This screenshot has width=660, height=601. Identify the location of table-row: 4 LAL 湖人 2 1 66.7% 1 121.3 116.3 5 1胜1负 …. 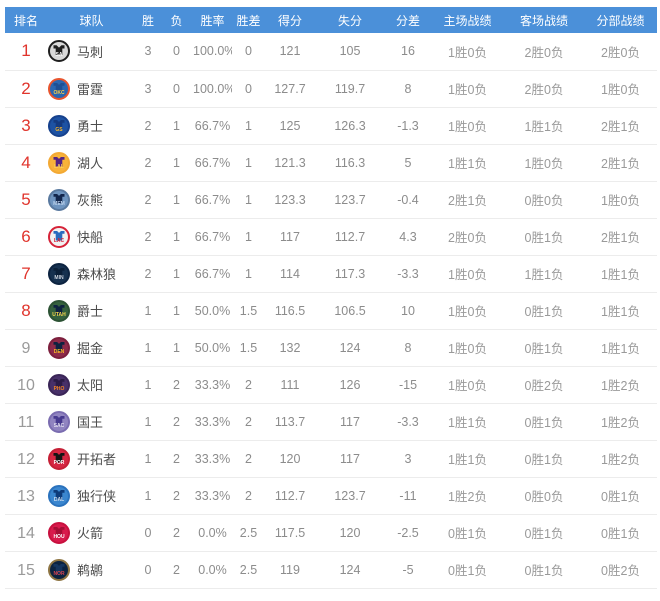
(331, 163).